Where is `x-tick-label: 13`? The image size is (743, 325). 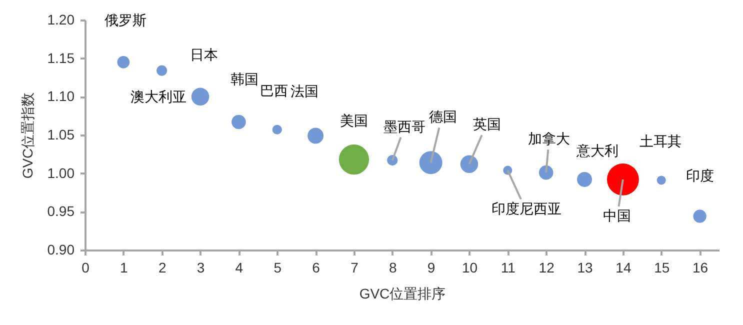
x-tick-label: 13 is located at coordinates (585, 268).